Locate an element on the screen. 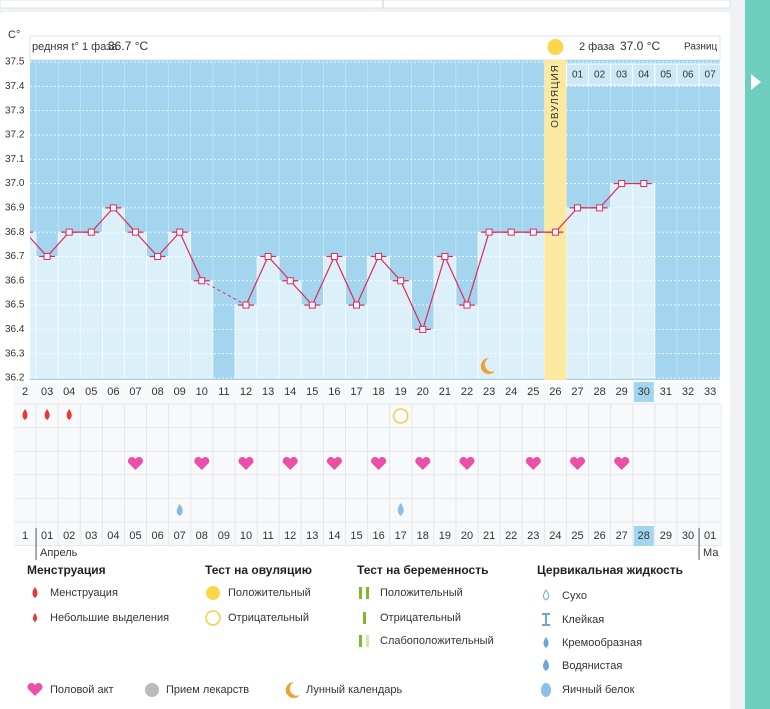  legend-item: Небольшие выделения is located at coordinates (109, 618).